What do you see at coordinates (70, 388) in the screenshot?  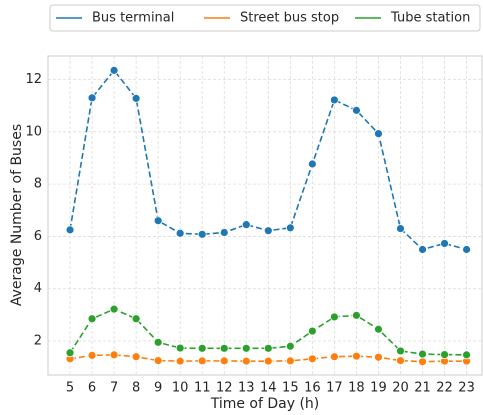 I see `x-tick-label: 5` at bounding box center [70, 388].